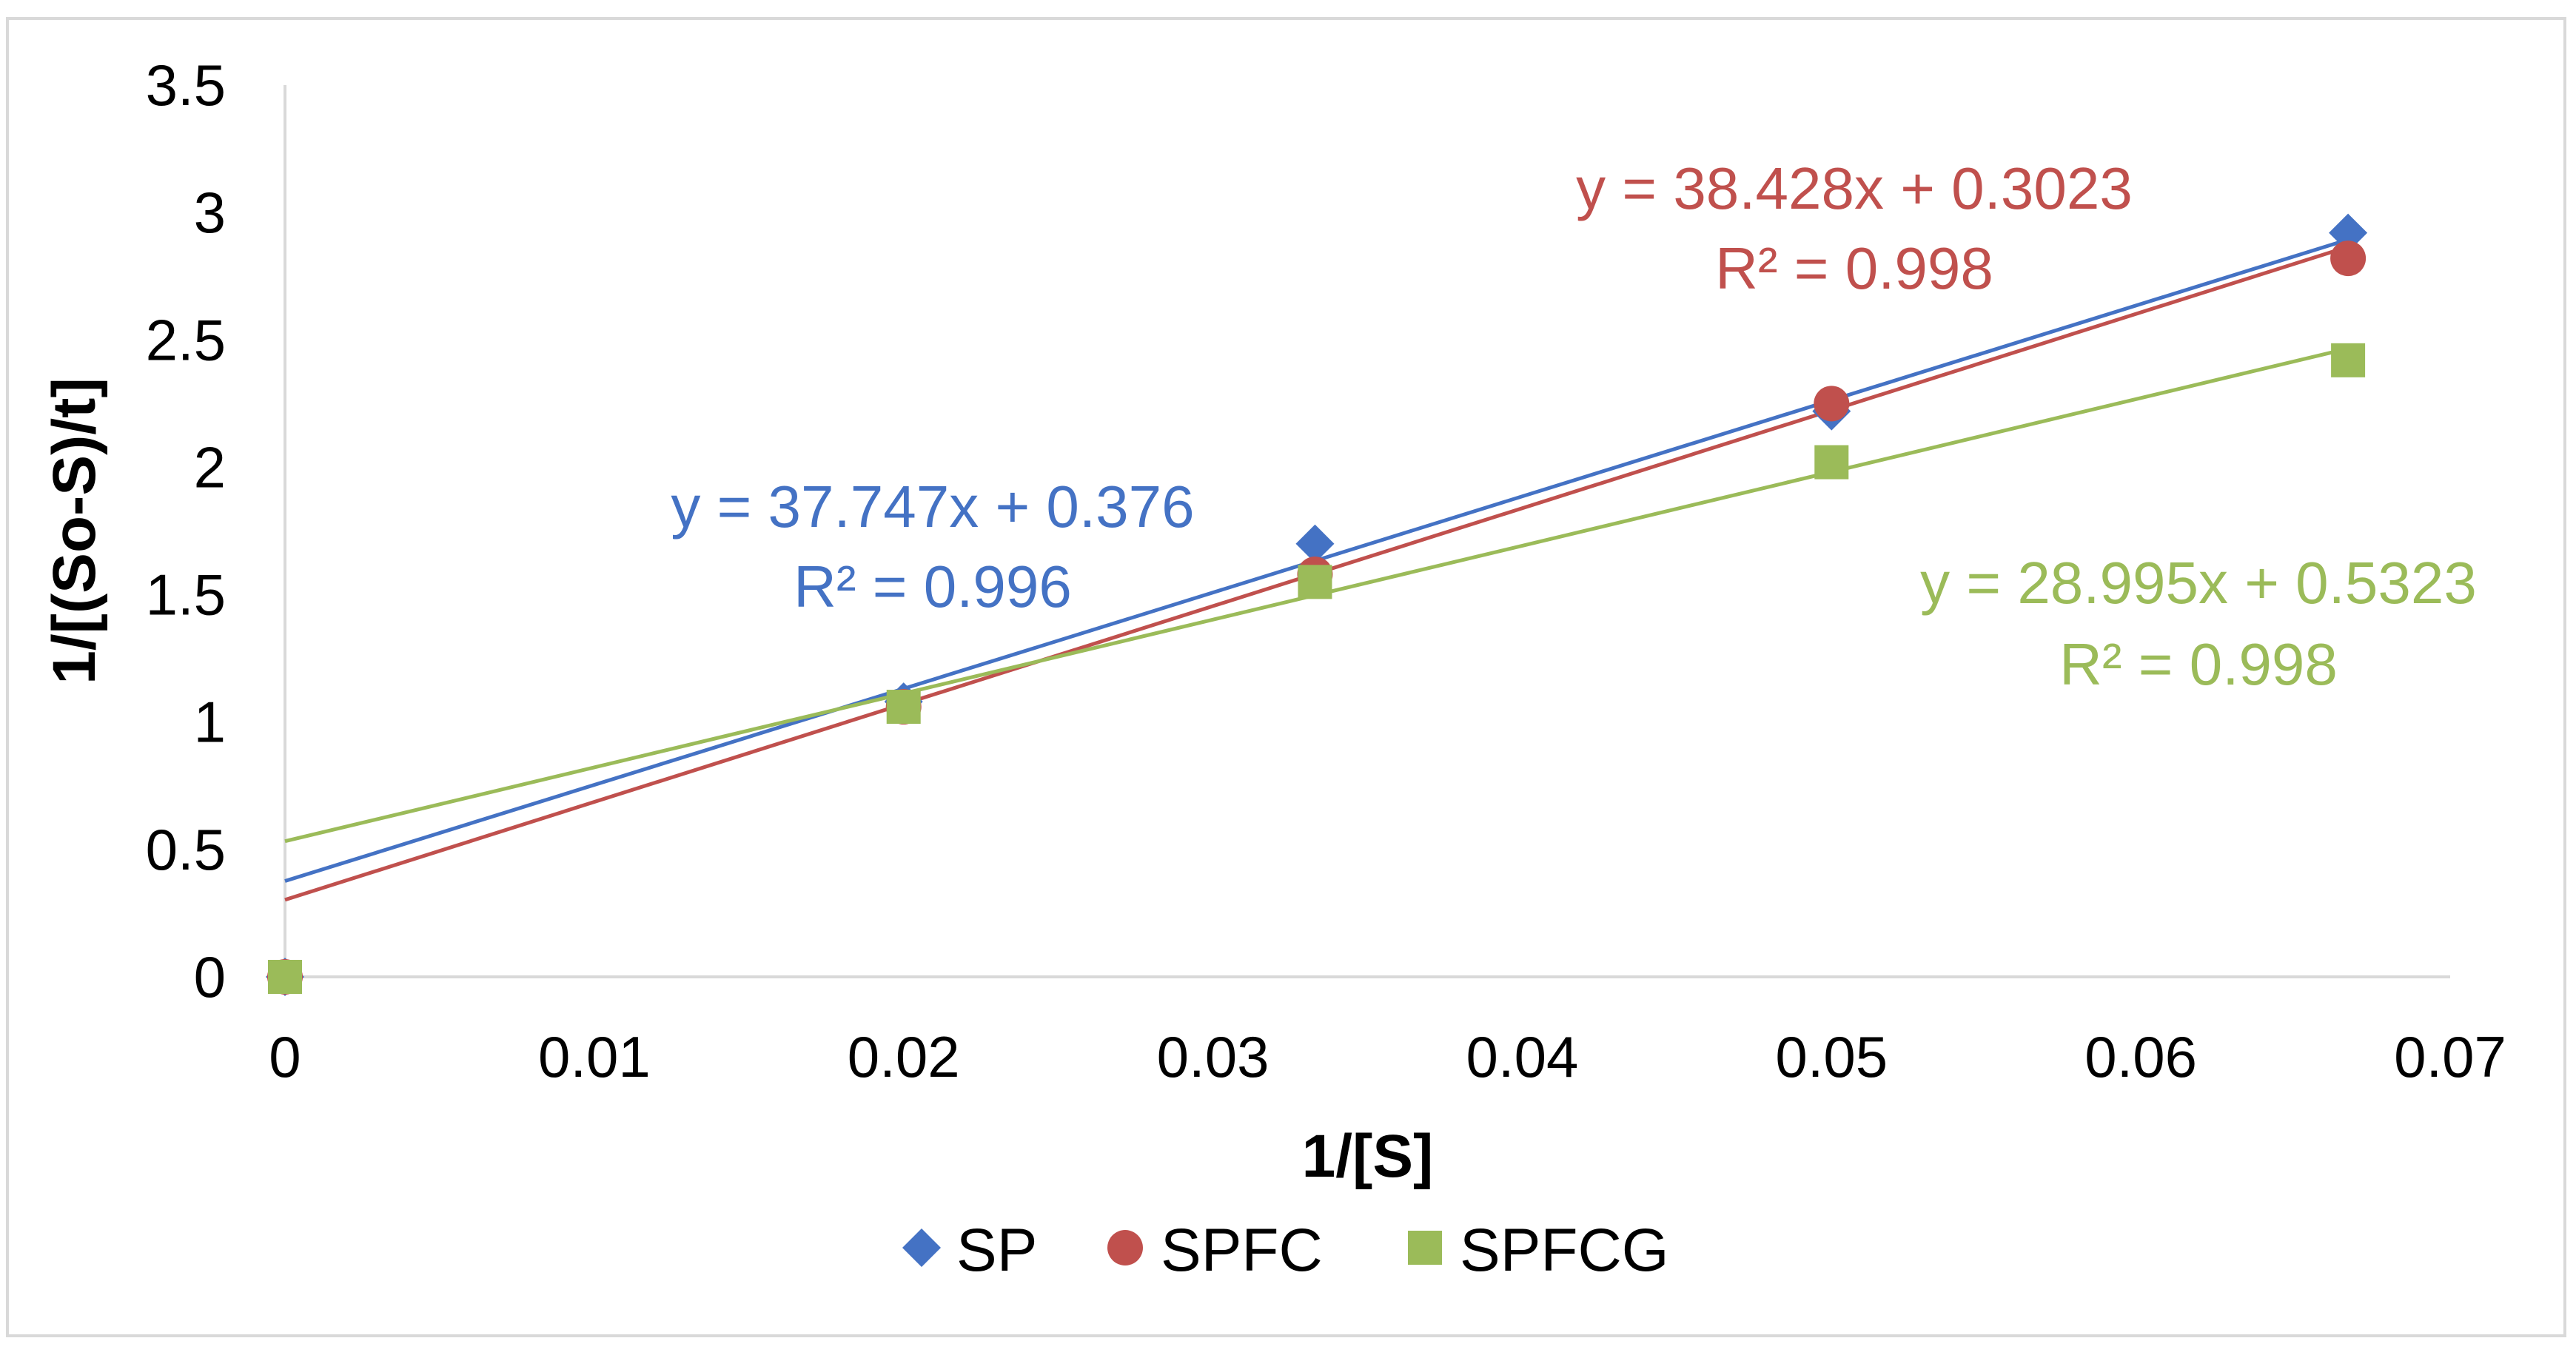 This screenshot has width=2576, height=1358. I want to click on legend-label-spfc: SPFC, so click(1242, 1251).